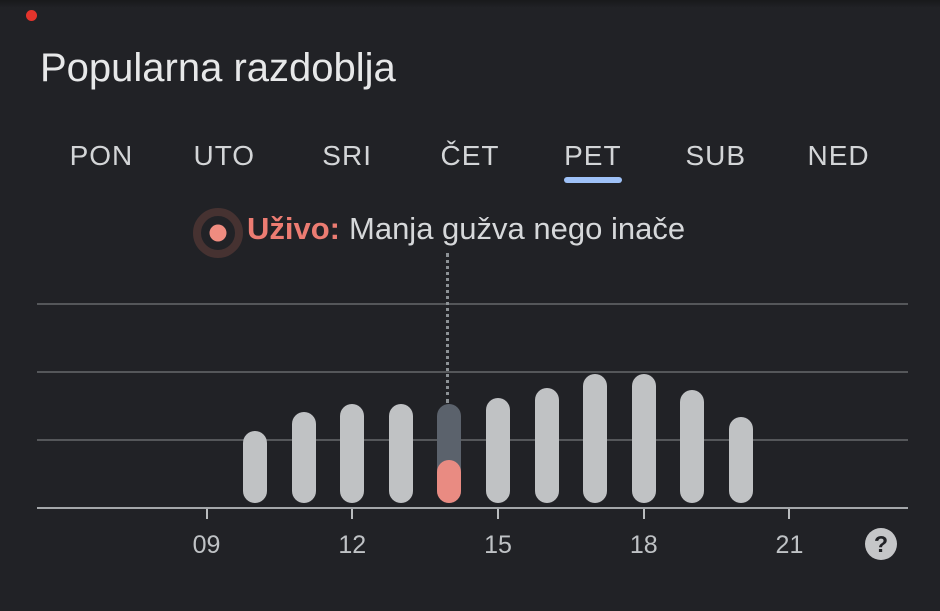 The image size is (940, 611). Describe the element at coordinates (546, 445) in the screenshot. I see `bar-16h` at that location.